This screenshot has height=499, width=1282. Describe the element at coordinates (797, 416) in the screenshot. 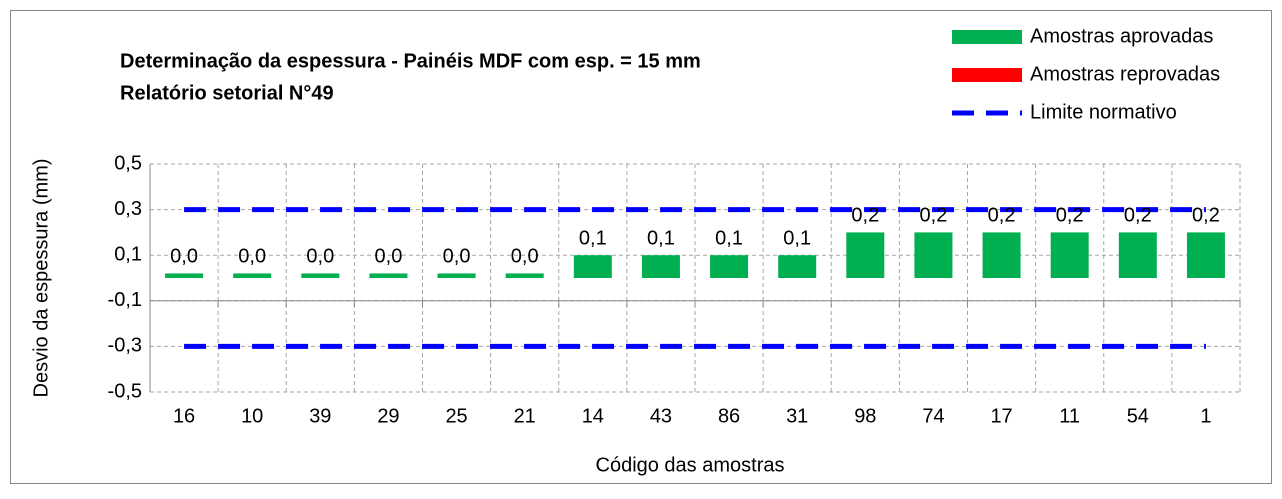

I see `x-tick-label: 31` at that location.